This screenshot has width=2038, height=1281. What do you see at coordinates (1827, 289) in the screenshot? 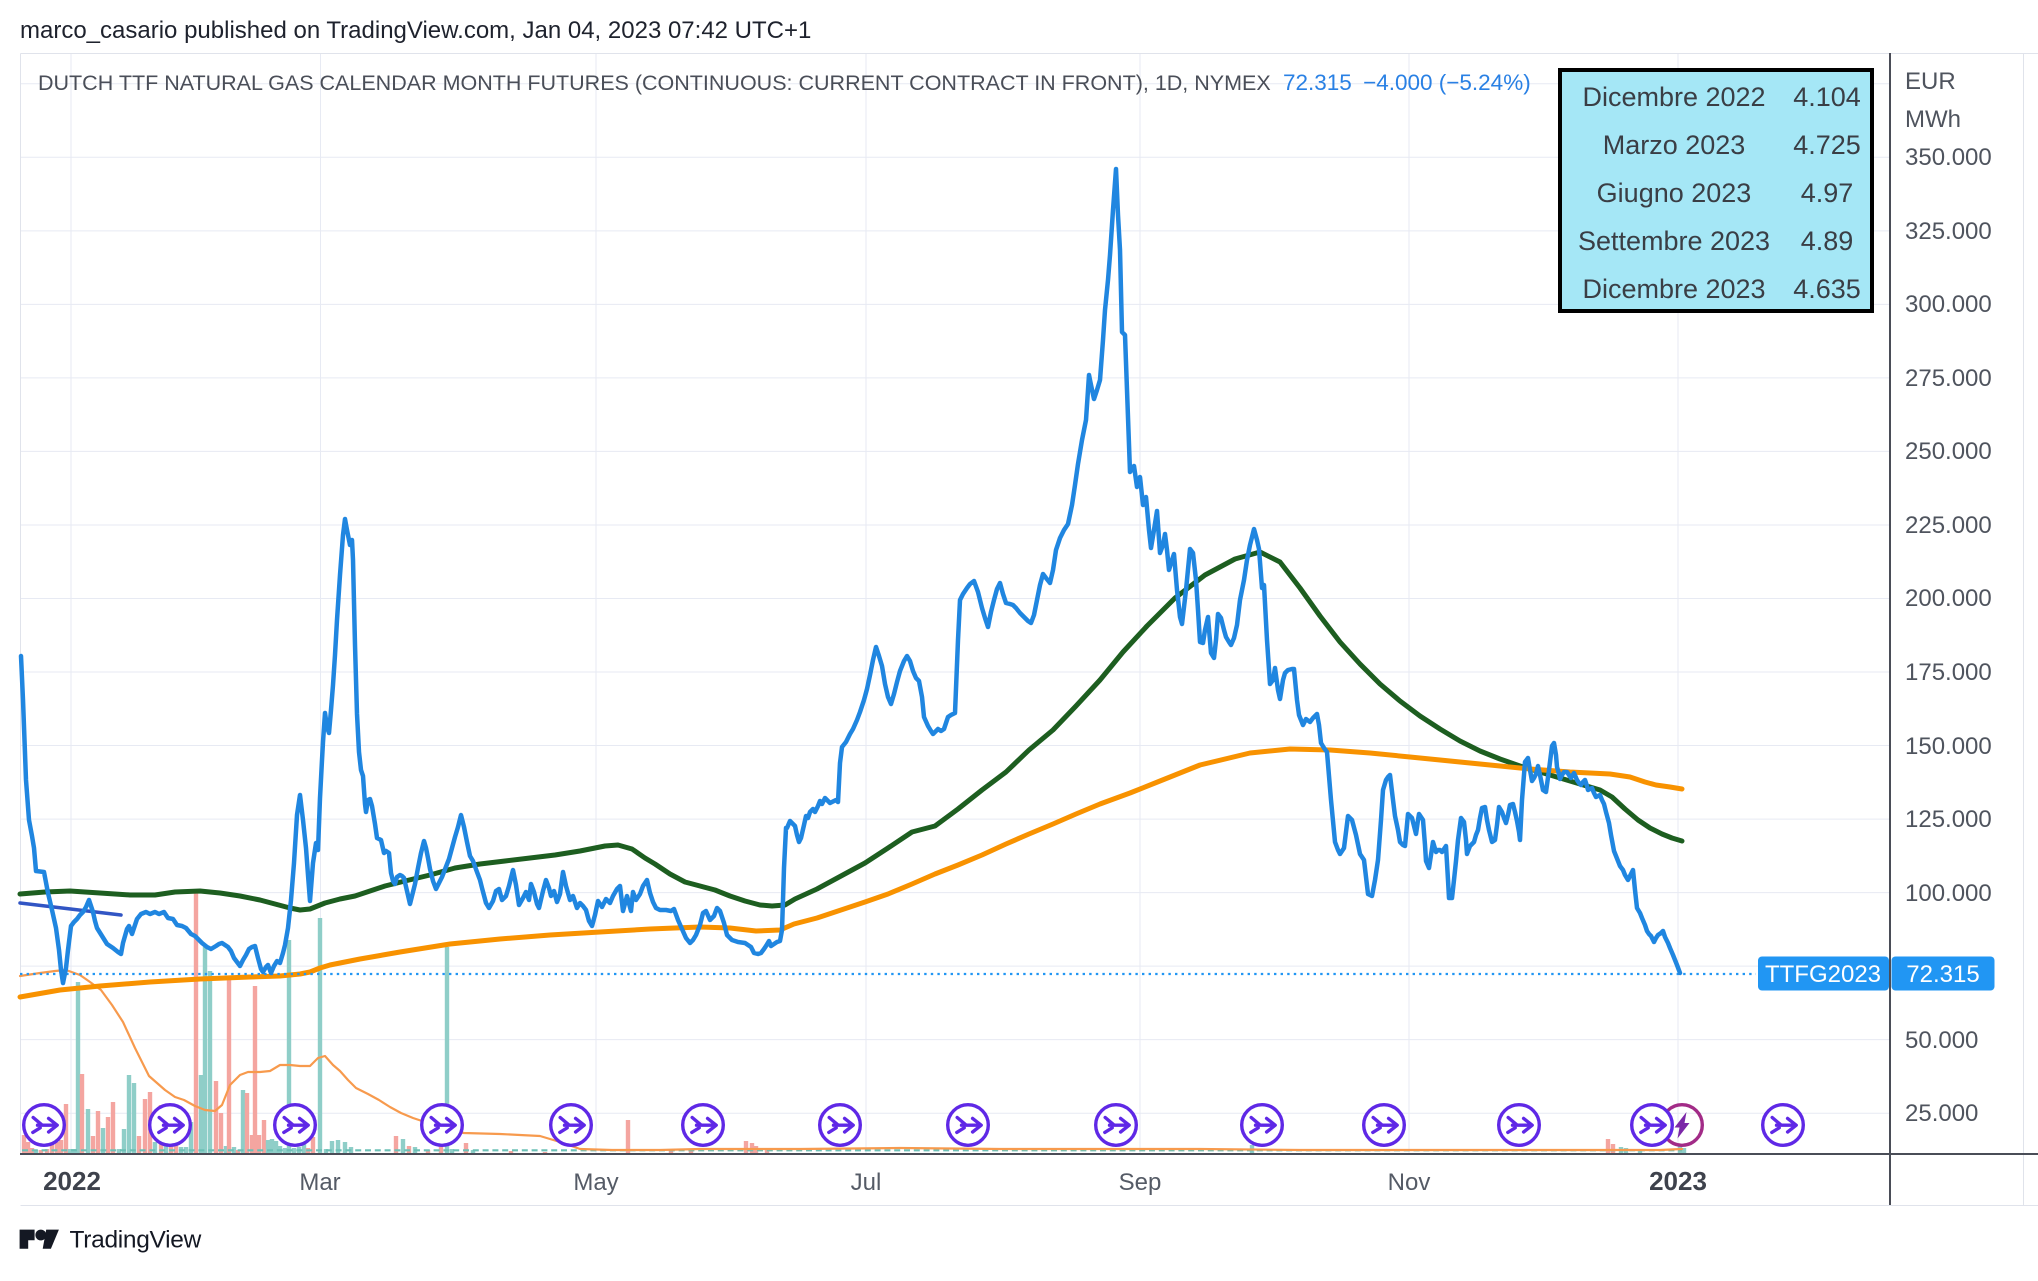
I see `svg-text: 4.635` at bounding box center [1827, 289].